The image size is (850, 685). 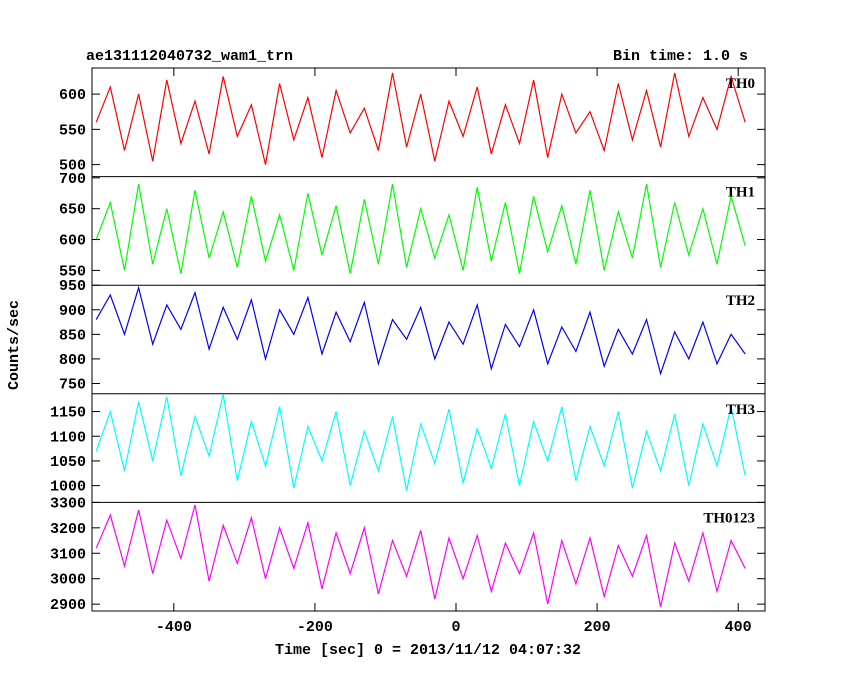 What do you see at coordinates (315, 627) in the screenshot?
I see `x-tick-label: -200` at bounding box center [315, 627].